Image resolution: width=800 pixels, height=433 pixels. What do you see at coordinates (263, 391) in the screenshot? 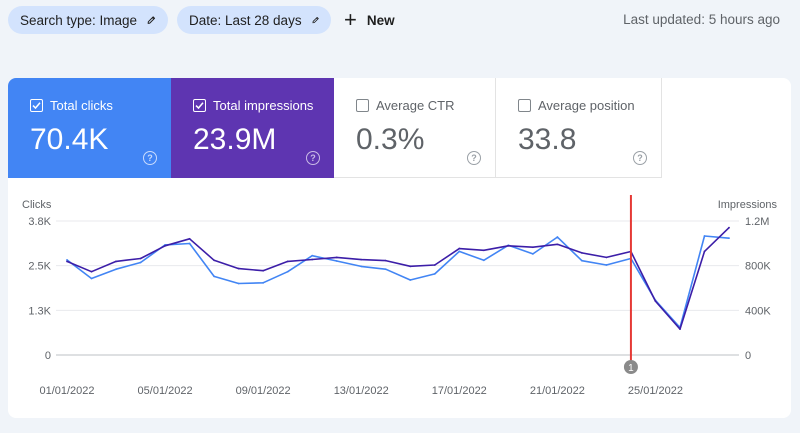
I see `x-axis-tick-label: 09/01/2022` at bounding box center [263, 391].